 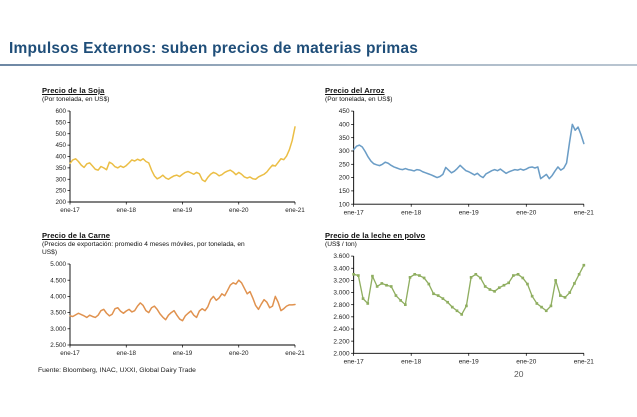 I want to click on chart-leche-subtitle: (US$ / ton), so click(x=341, y=244).